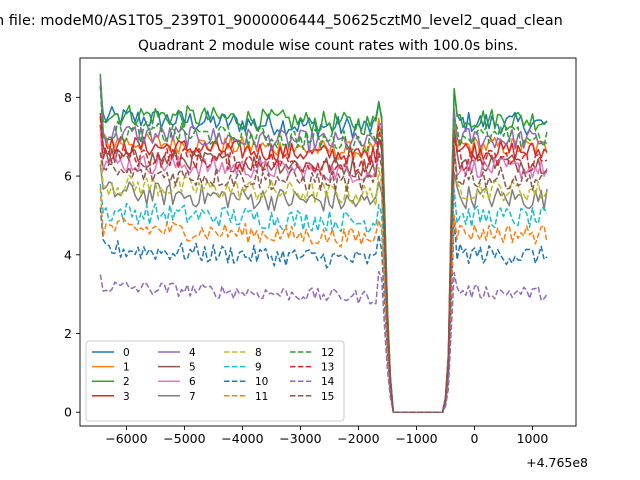  I want to click on x-tick-label: −4000, so click(242, 438).